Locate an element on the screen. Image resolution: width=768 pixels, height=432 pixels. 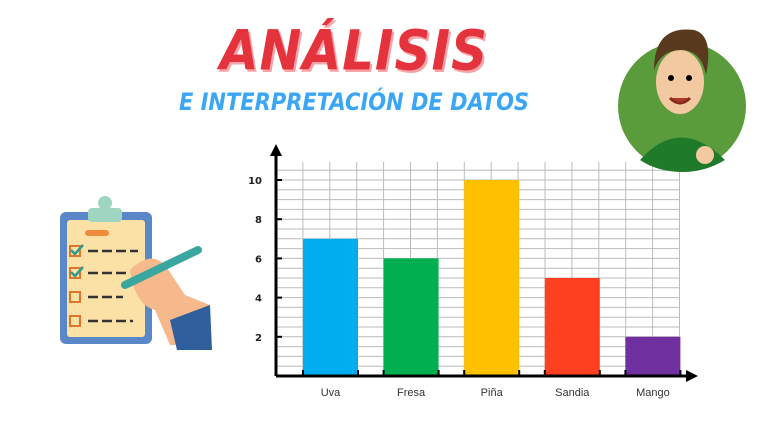
page-title: ANÁLISIS is located at coordinates (354, 51).